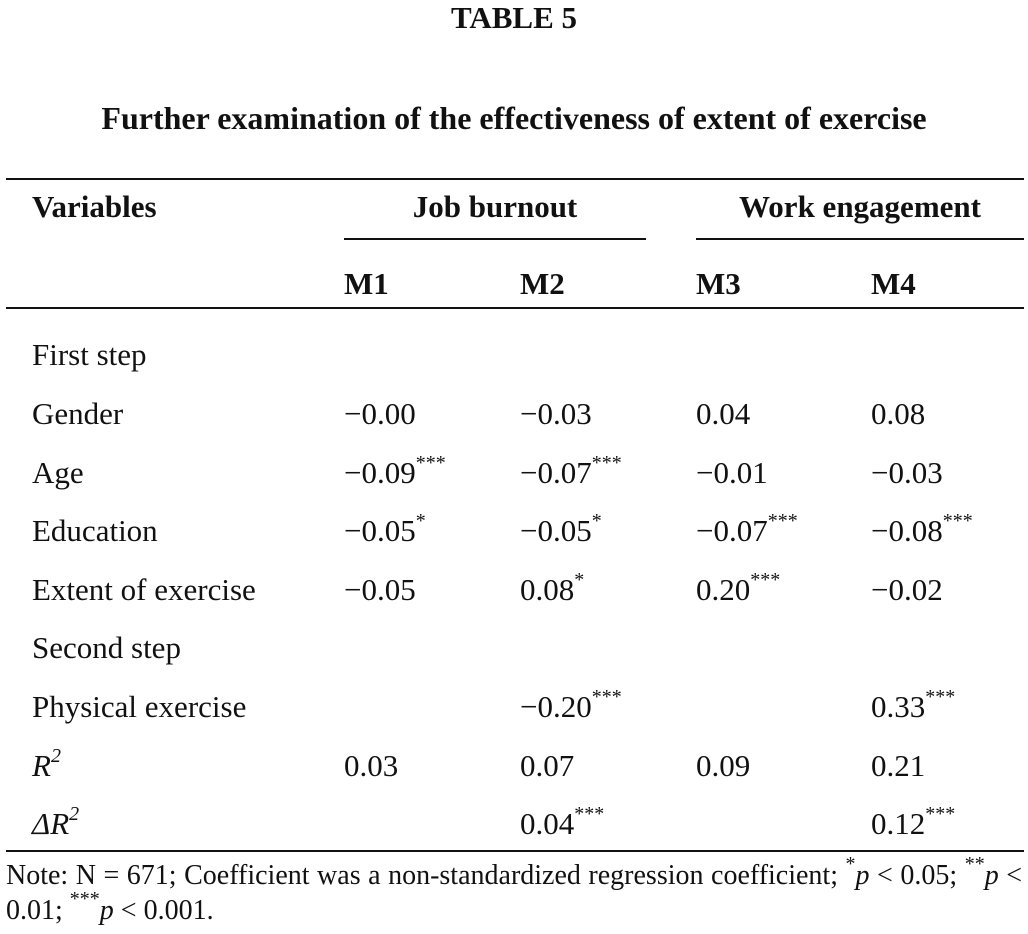  Describe the element at coordinates (380, 413) in the screenshot. I see `table-cell: −0.00` at that location.